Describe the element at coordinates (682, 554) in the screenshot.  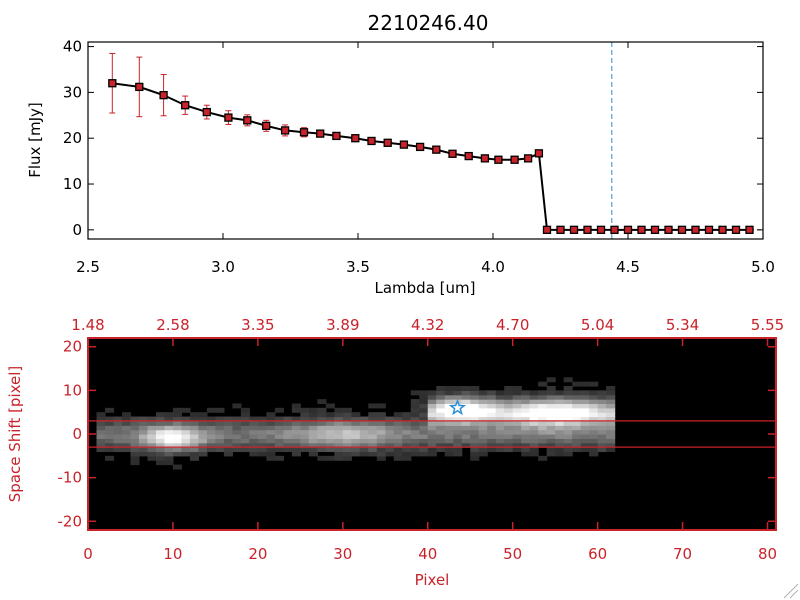
I see `pixel-x-tick-label: 70` at that location.